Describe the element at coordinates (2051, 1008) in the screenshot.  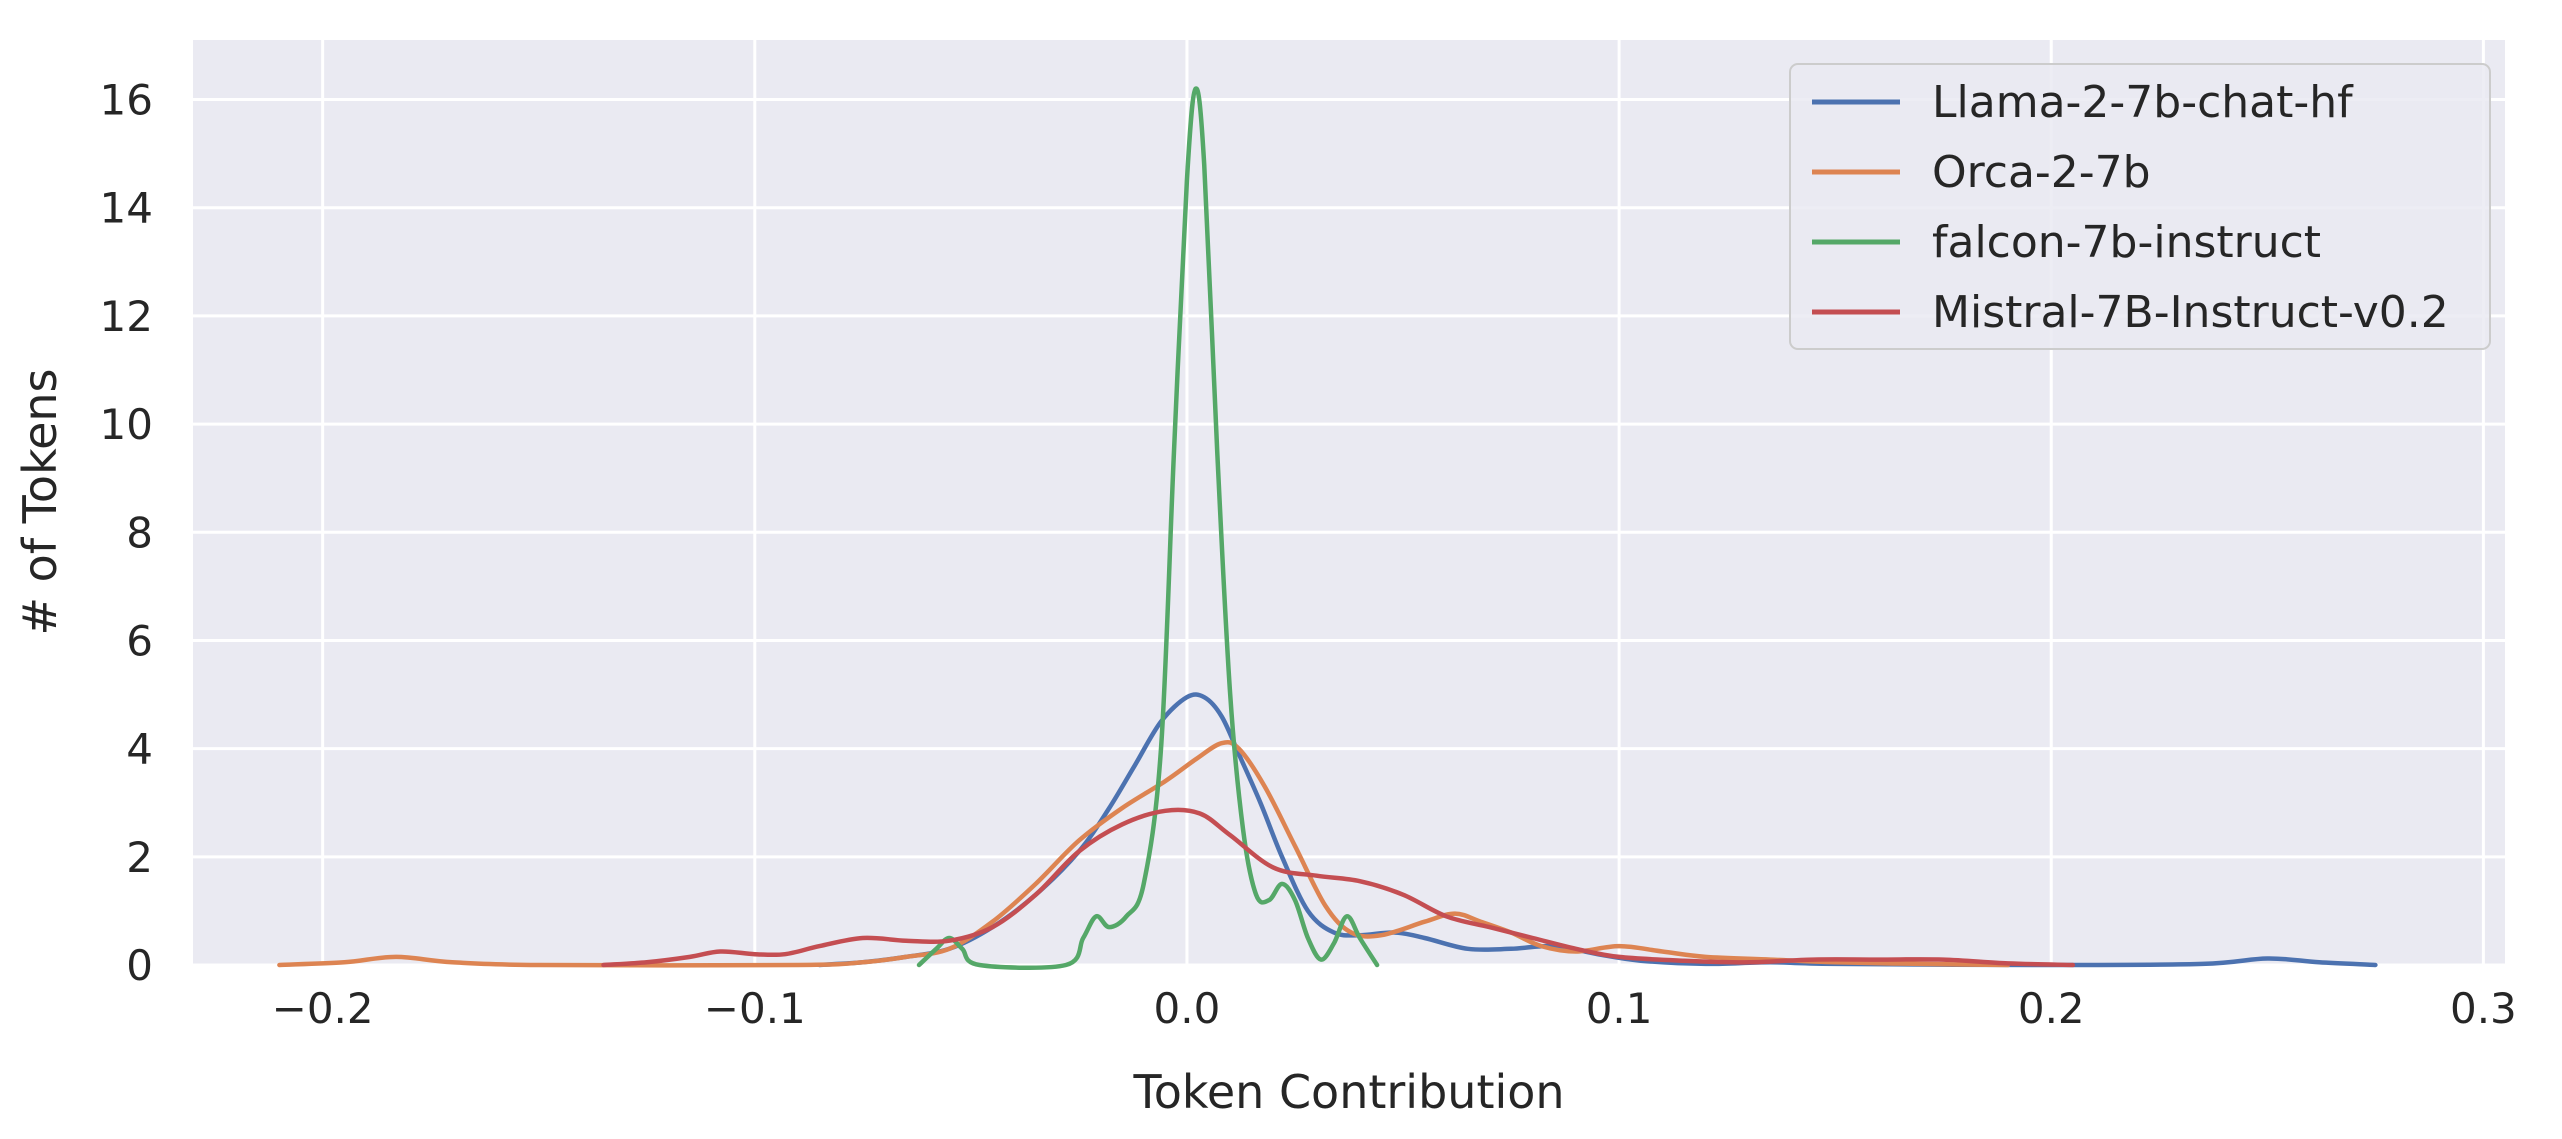
I see `x-tick-label: 0.2` at that location.